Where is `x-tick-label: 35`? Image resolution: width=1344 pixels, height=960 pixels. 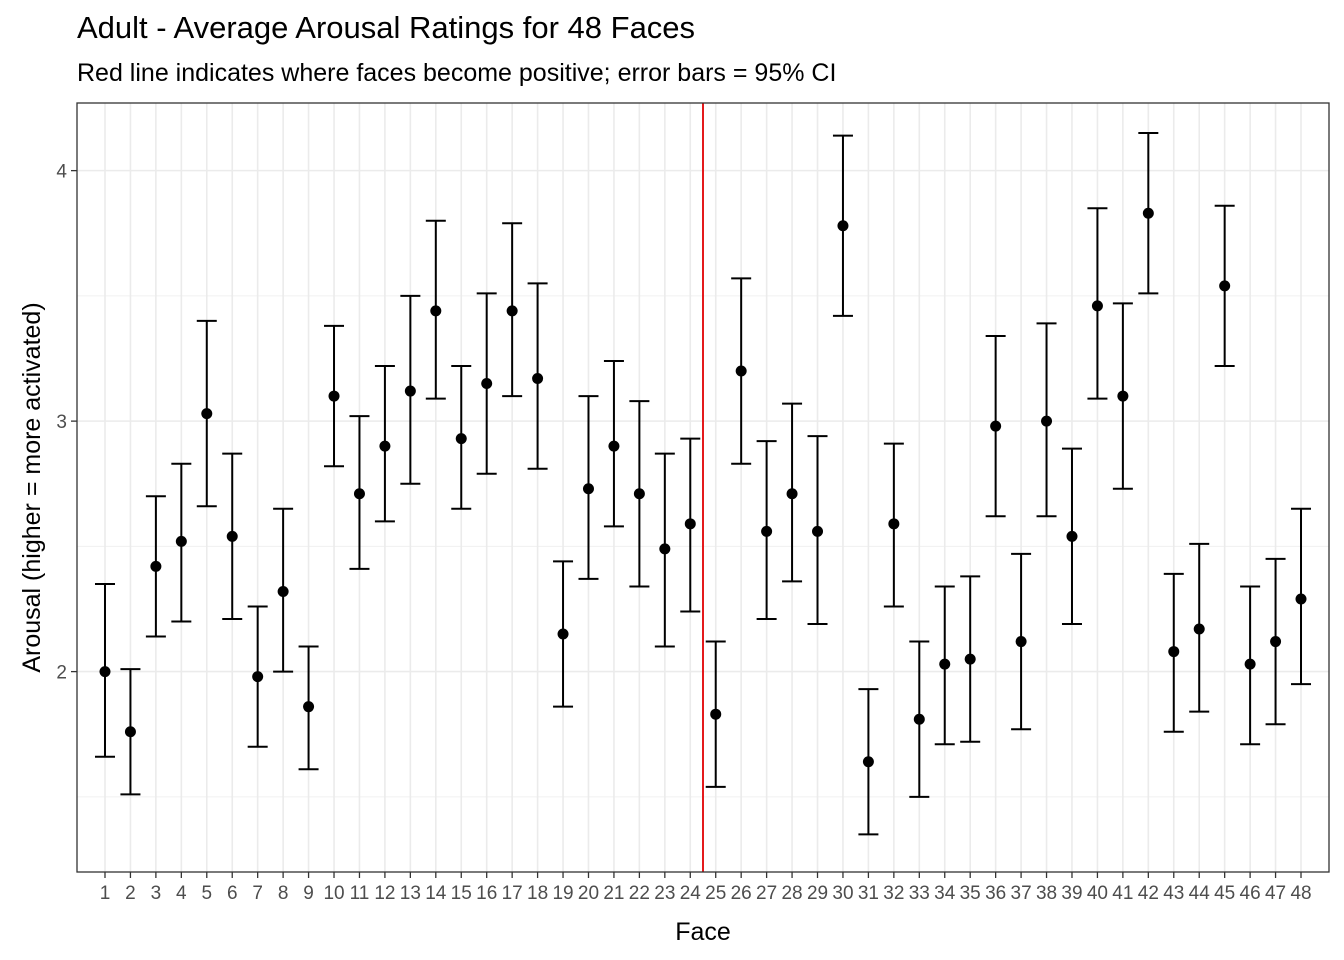 x-tick-label: 35 is located at coordinates (970, 893).